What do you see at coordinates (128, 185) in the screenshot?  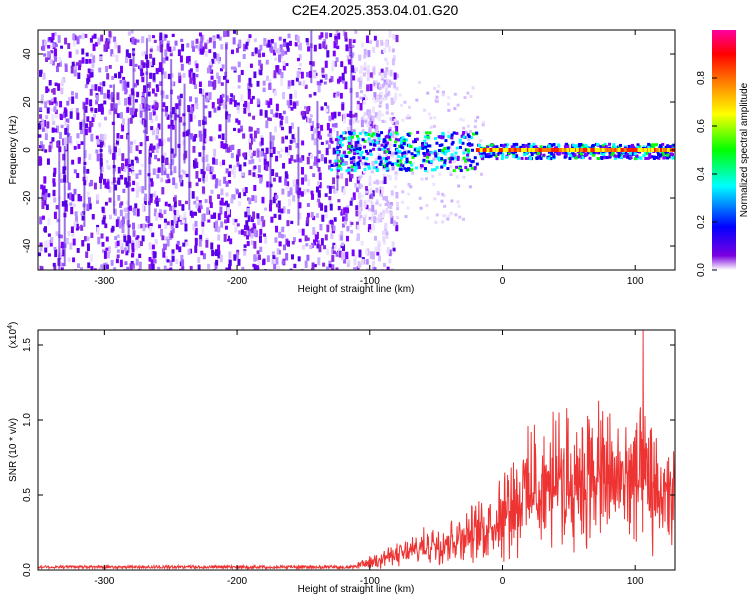 I see `heatmap-streak` at bounding box center [128, 185].